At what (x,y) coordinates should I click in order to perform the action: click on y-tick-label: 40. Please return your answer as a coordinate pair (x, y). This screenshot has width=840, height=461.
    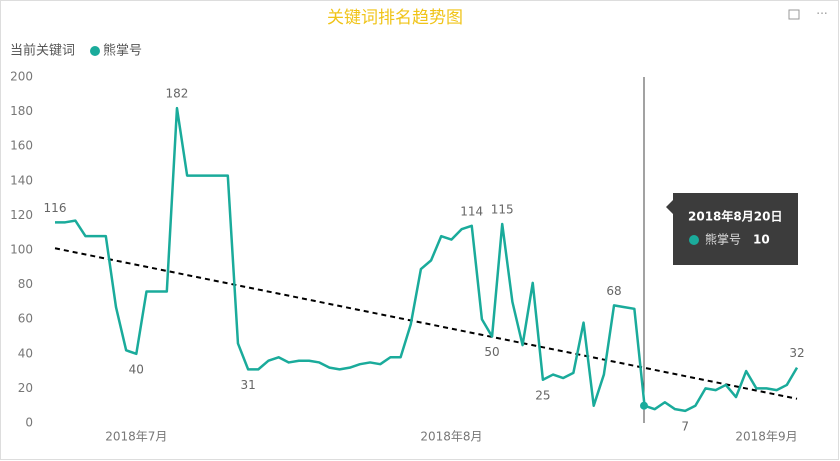
    Looking at the image, I should click on (25, 353).